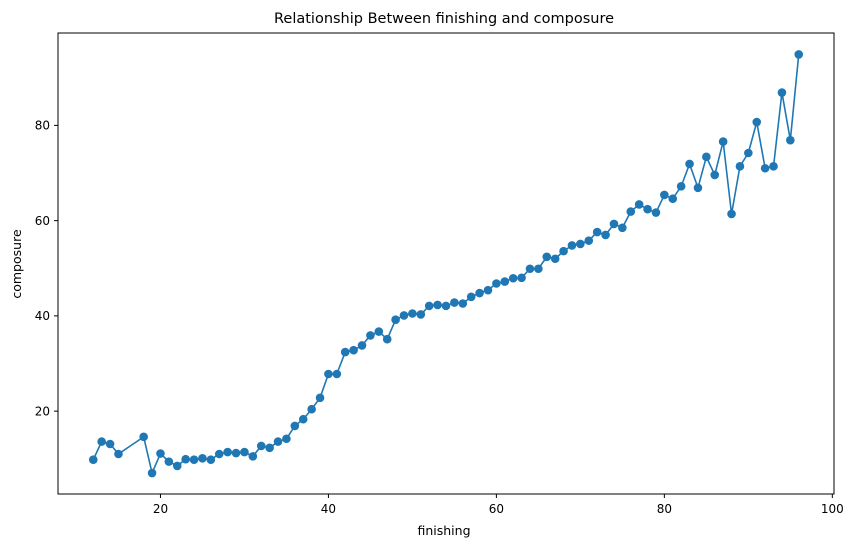  What do you see at coordinates (496, 509) in the screenshot?
I see `x-tick-label: 60` at bounding box center [496, 509].